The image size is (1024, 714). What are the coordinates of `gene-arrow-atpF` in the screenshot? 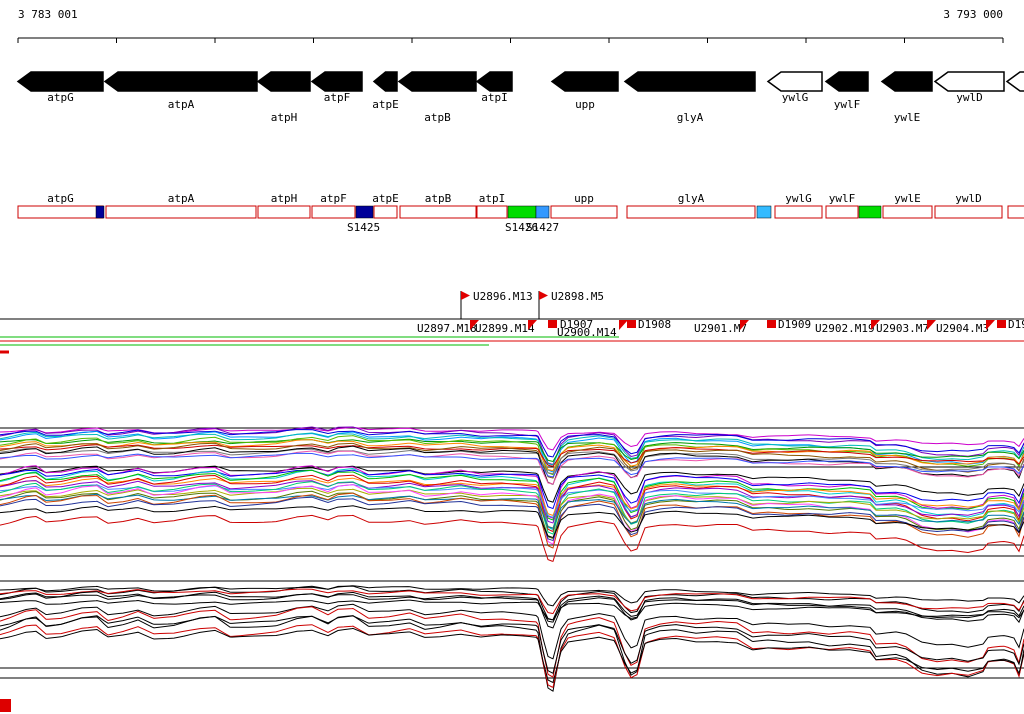 It's located at (336, 81).